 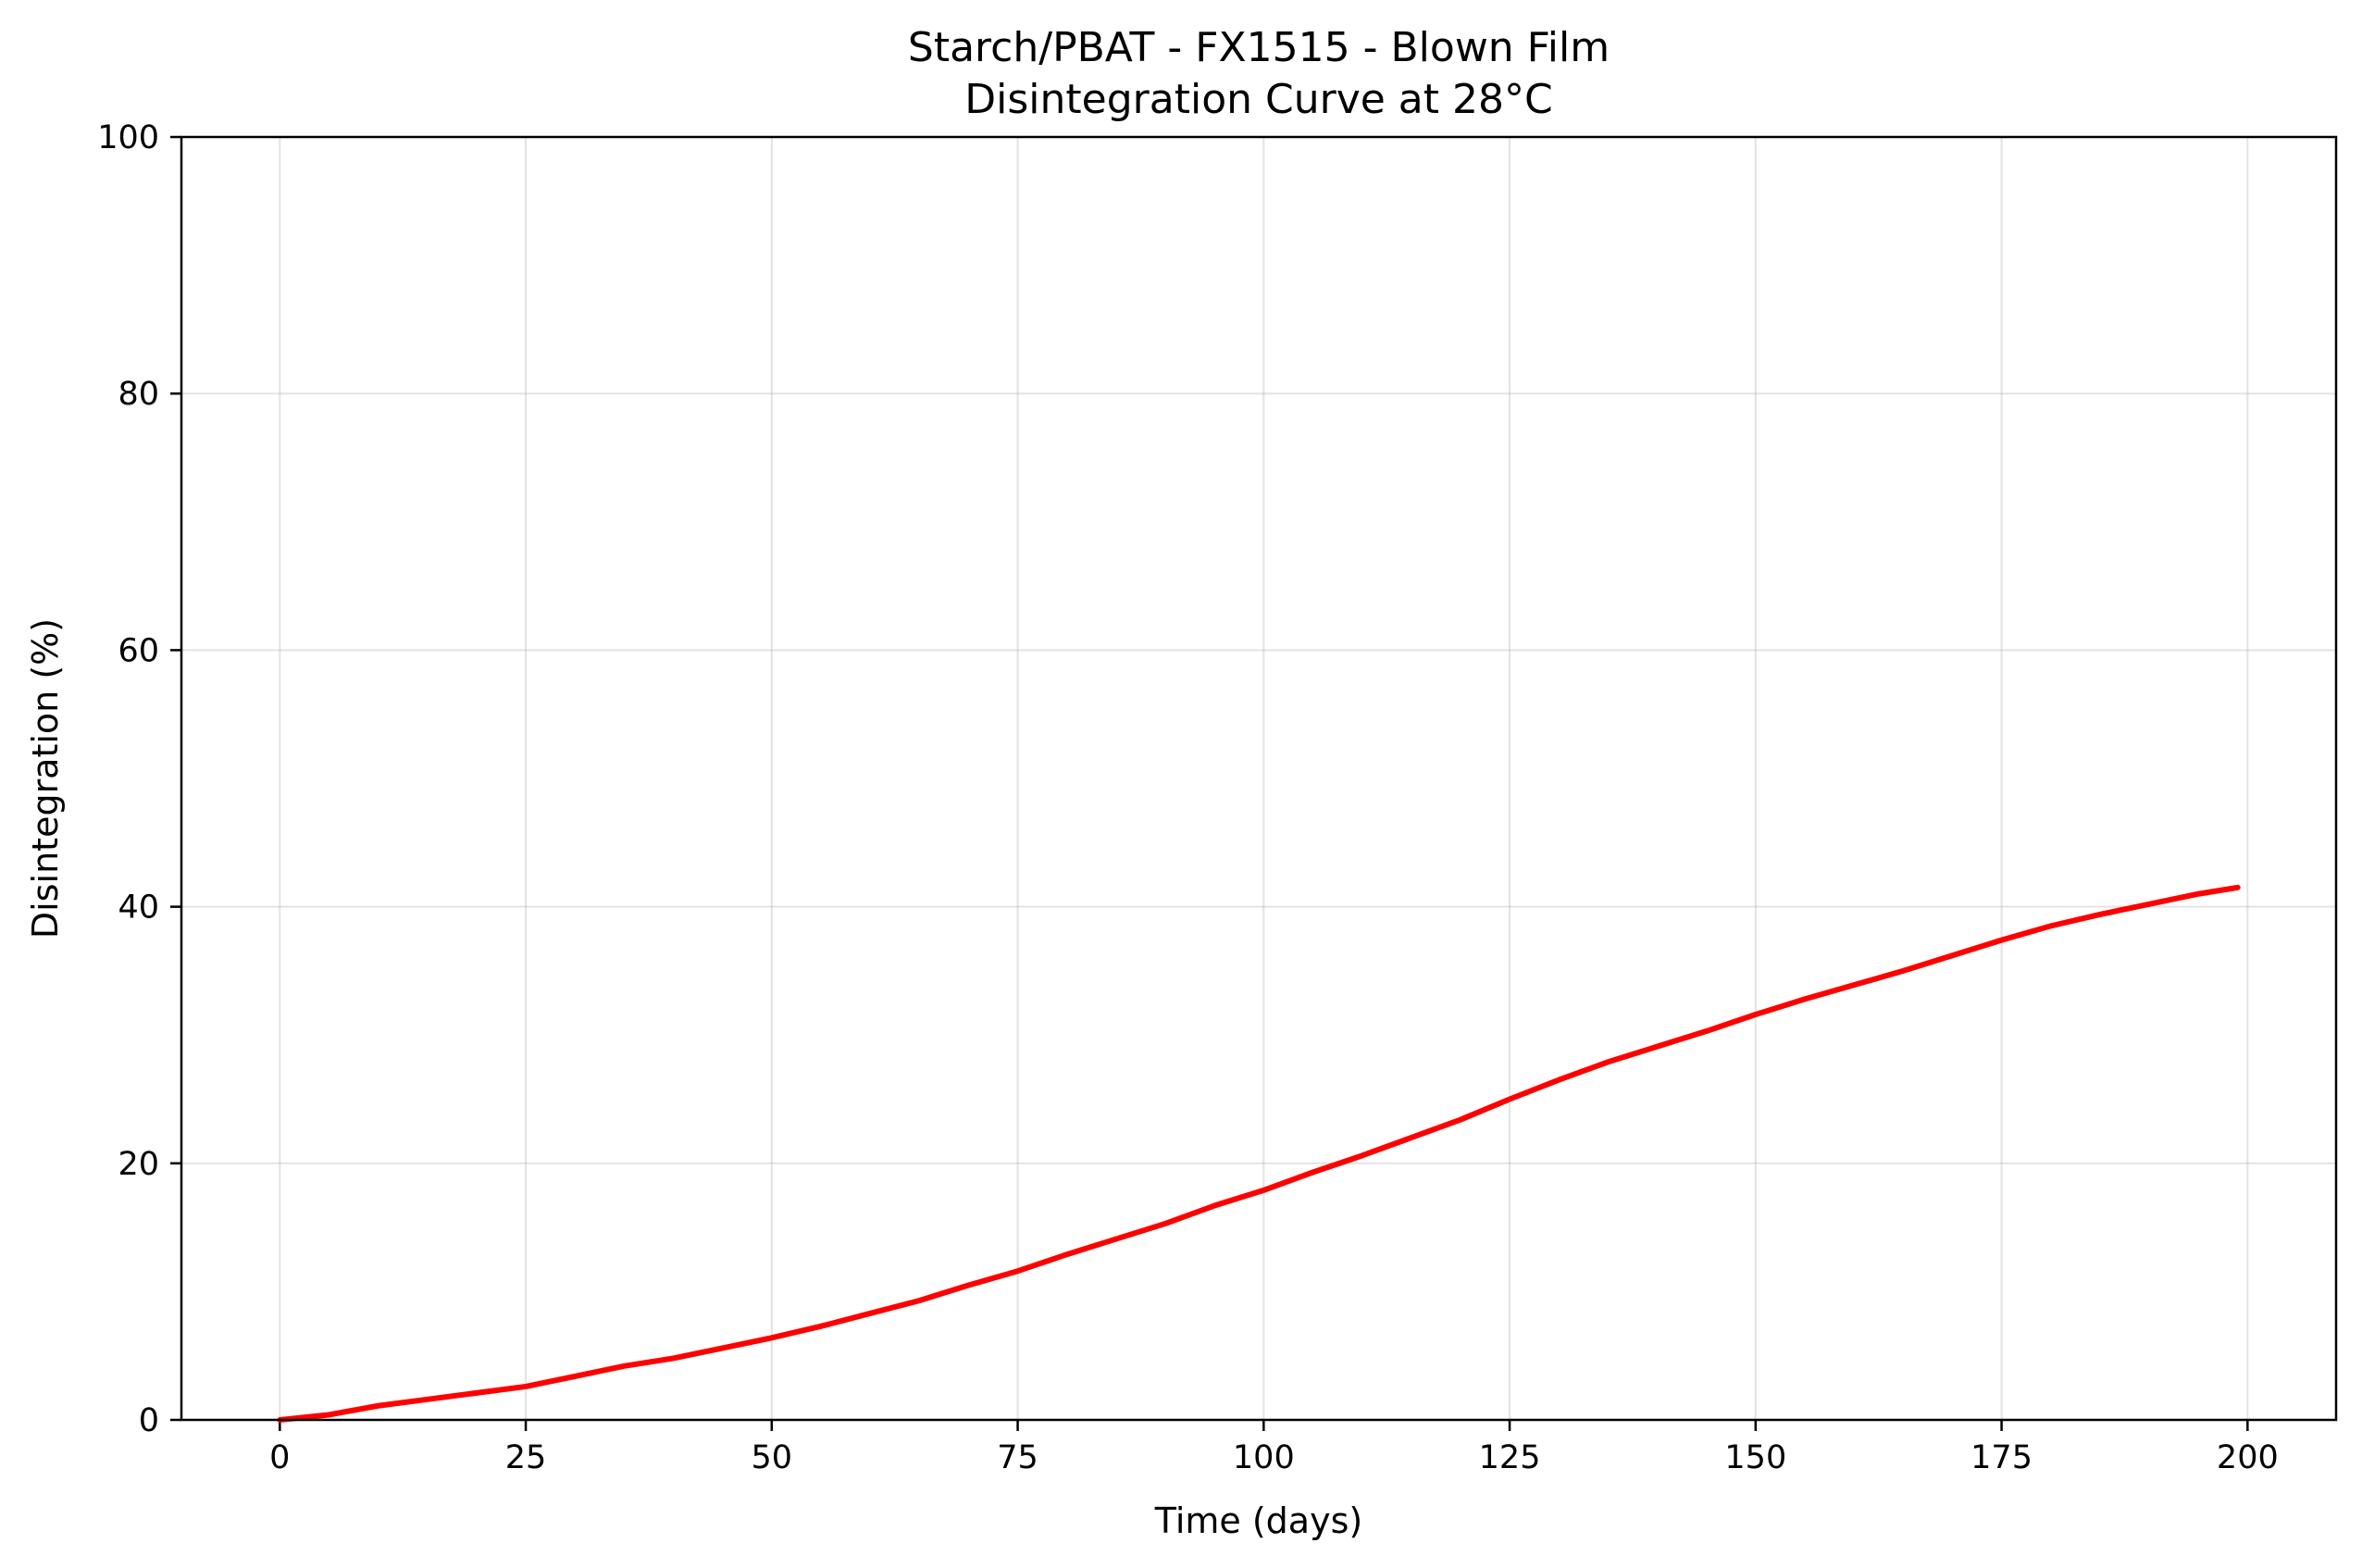 I want to click on x-tick-label: 150, so click(x=1755, y=1457).